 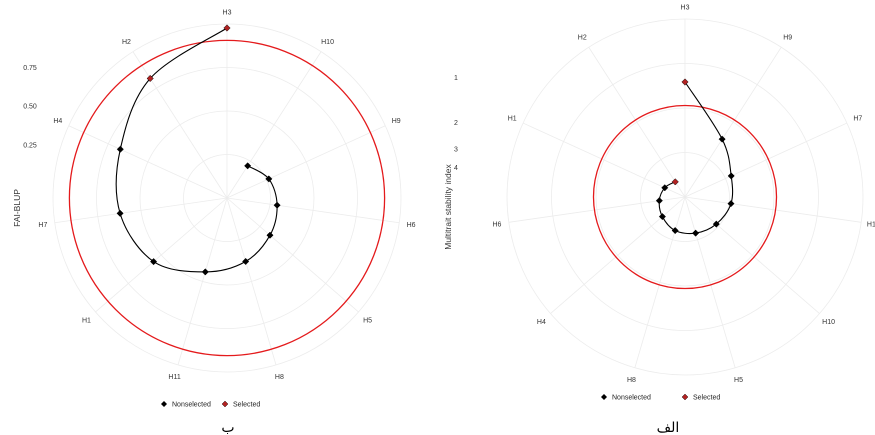 What do you see at coordinates (279, 377) in the screenshot?
I see `chart0-category-label: H8` at bounding box center [279, 377].